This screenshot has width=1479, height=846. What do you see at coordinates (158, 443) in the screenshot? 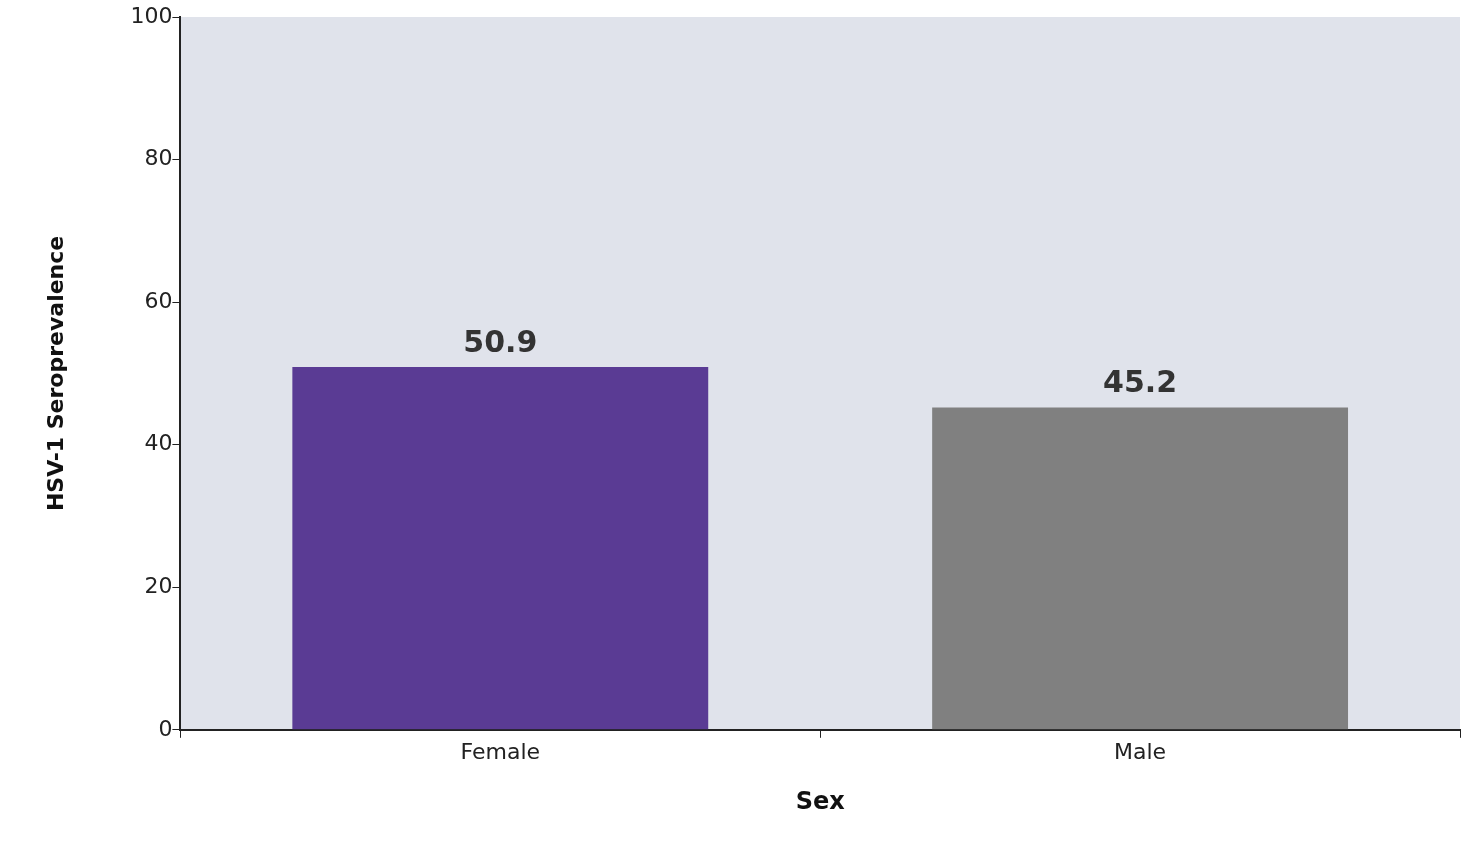
I see `y-tick-label: 40` at bounding box center [158, 443].